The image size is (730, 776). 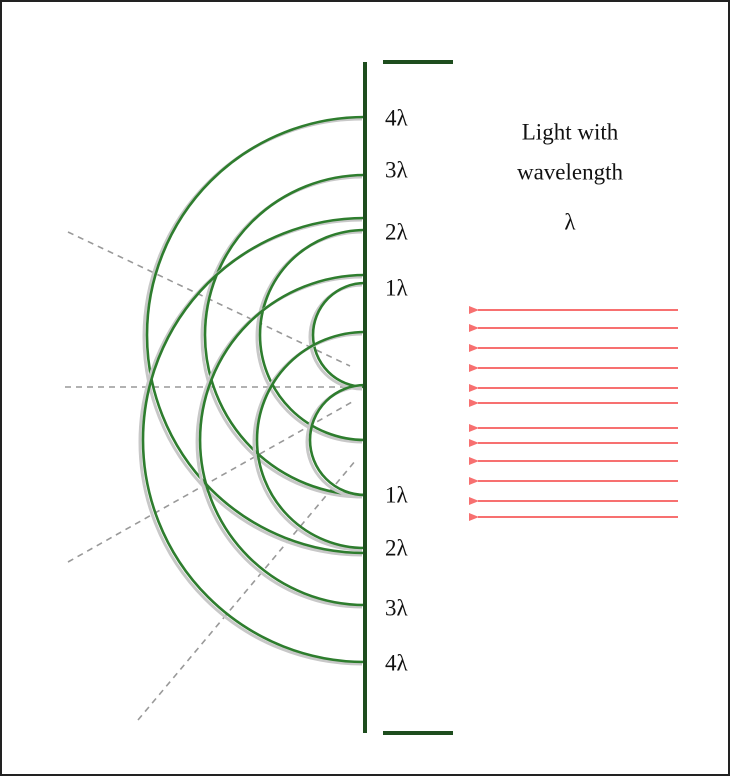 I want to click on caption-line: Light with, so click(x=570, y=131).